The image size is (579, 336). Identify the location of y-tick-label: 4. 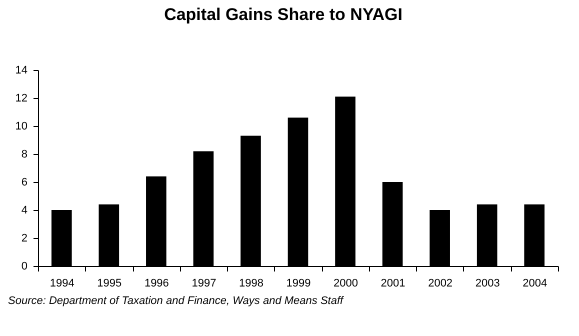
(24, 210).